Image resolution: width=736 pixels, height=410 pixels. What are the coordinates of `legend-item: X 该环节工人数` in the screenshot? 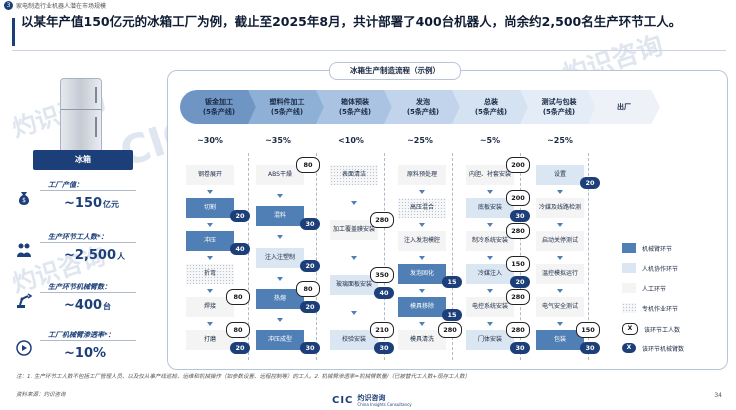 It's located at (651, 329).